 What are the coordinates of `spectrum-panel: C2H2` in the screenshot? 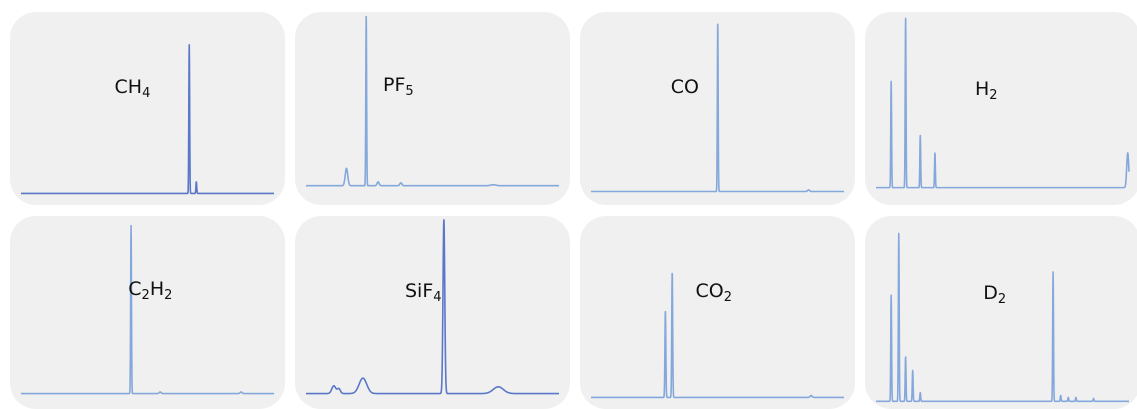 It's located at (147, 312).